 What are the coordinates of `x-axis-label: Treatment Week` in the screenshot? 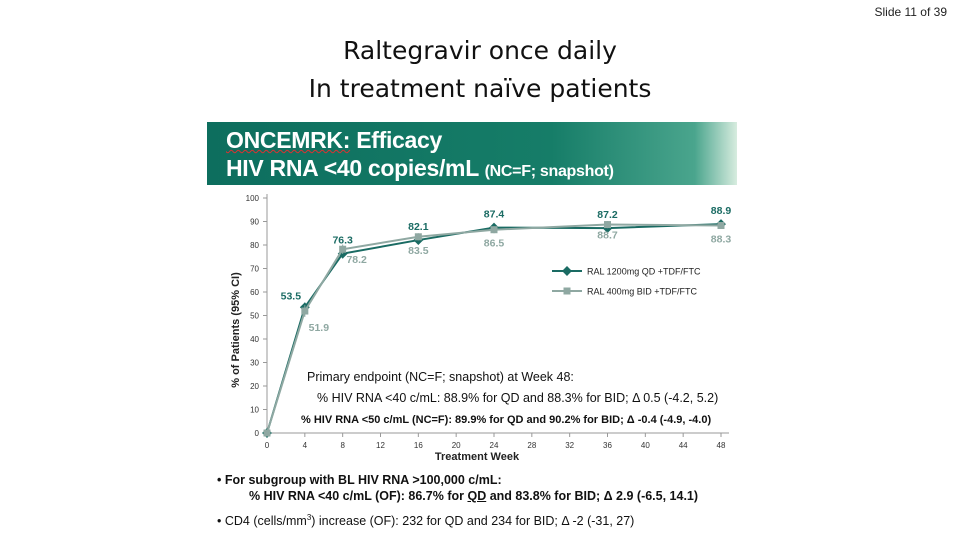 It's located at (477, 457).